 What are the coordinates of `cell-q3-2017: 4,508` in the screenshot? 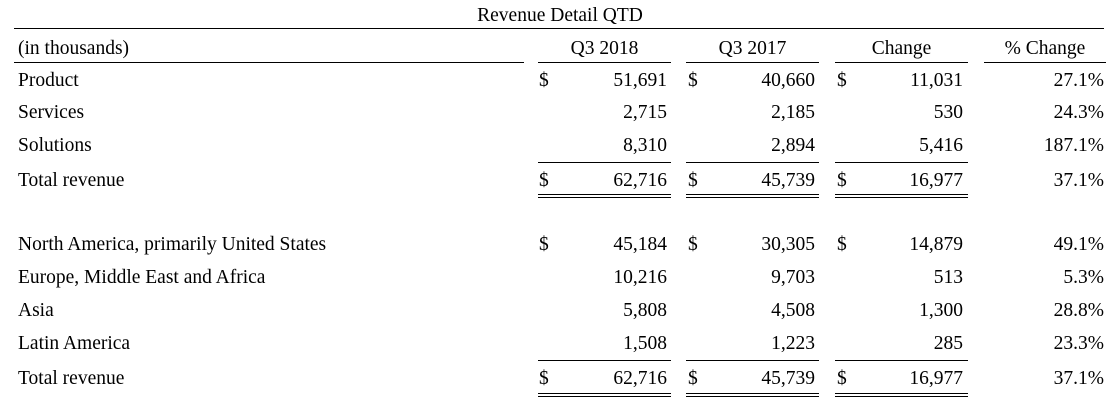 It's located at (793, 310).